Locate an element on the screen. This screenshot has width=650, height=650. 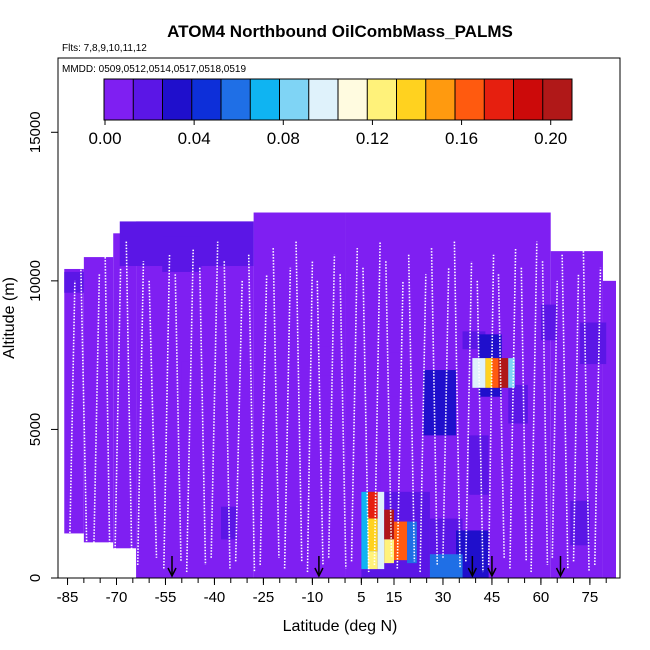
x-axis: -85 -70 -55 -40 -25 -10 5 15 30 45 60 75 is located at coordinates (332, 592).